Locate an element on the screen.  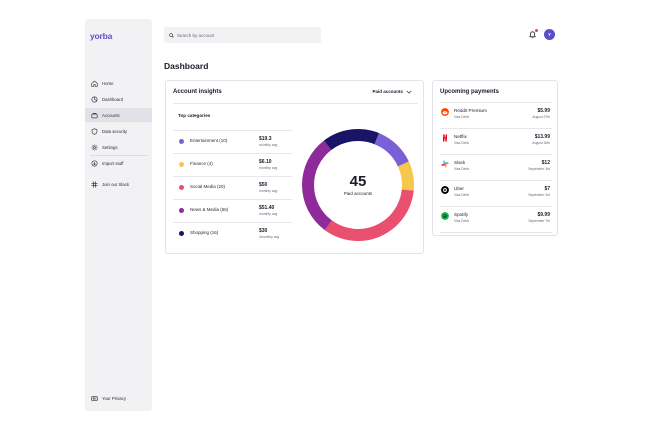
payment-row: Spotify Visa Debit $9.99 September 7th is located at coordinates (496, 220).